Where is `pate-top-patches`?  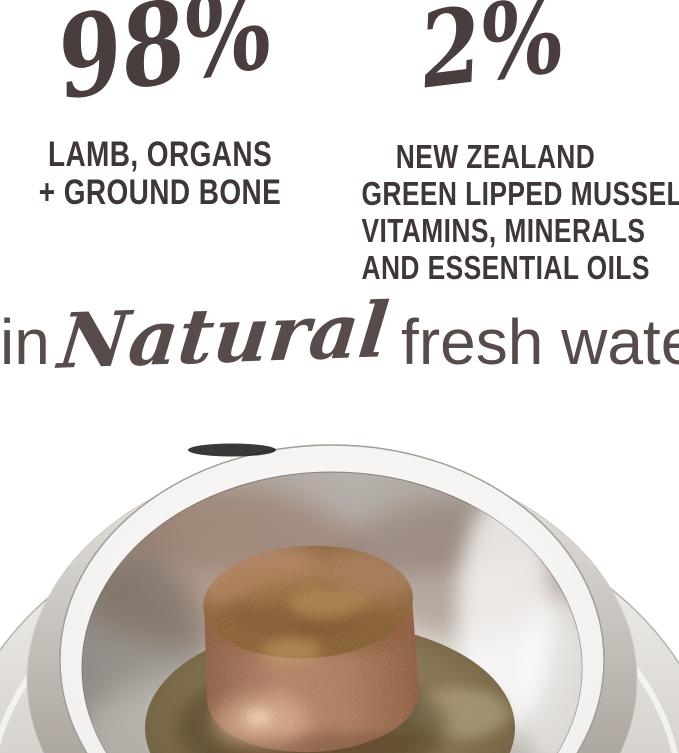
pate-top-patches is located at coordinates (311, 646).